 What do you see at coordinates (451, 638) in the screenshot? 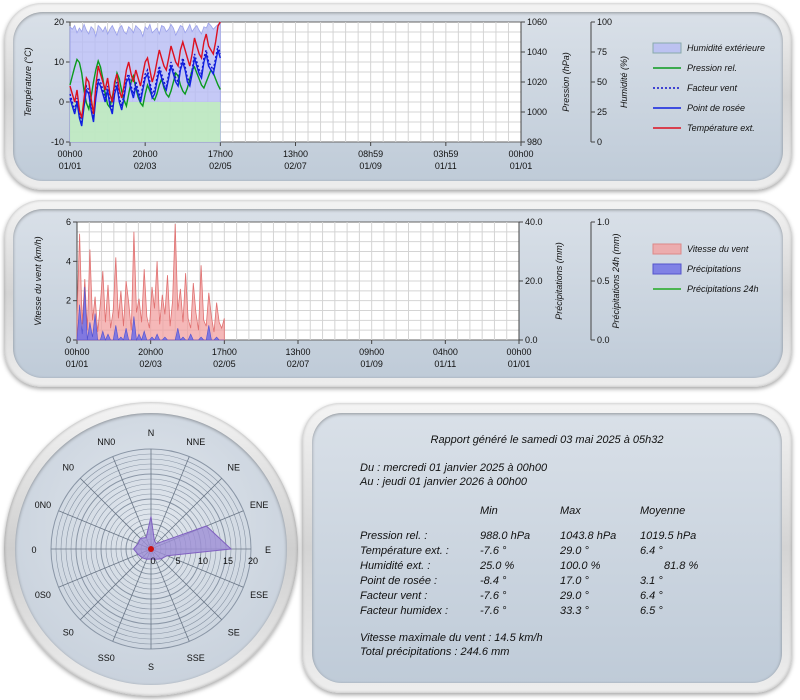
I see `report-max-wind: Vitesse maximale du vent : 14.5 km/h` at bounding box center [451, 638].